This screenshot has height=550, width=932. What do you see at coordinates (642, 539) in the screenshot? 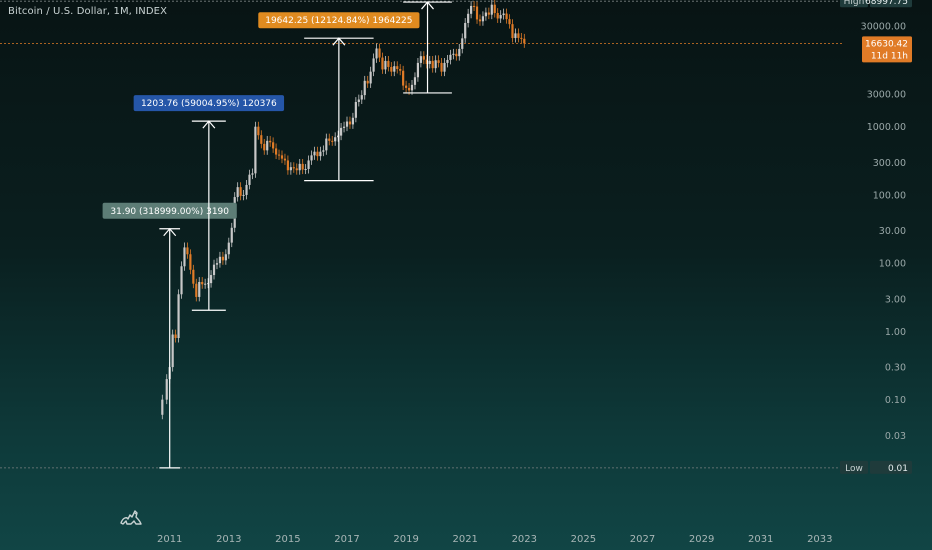
I see `x-tick-label: 2027` at bounding box center [642, 539].